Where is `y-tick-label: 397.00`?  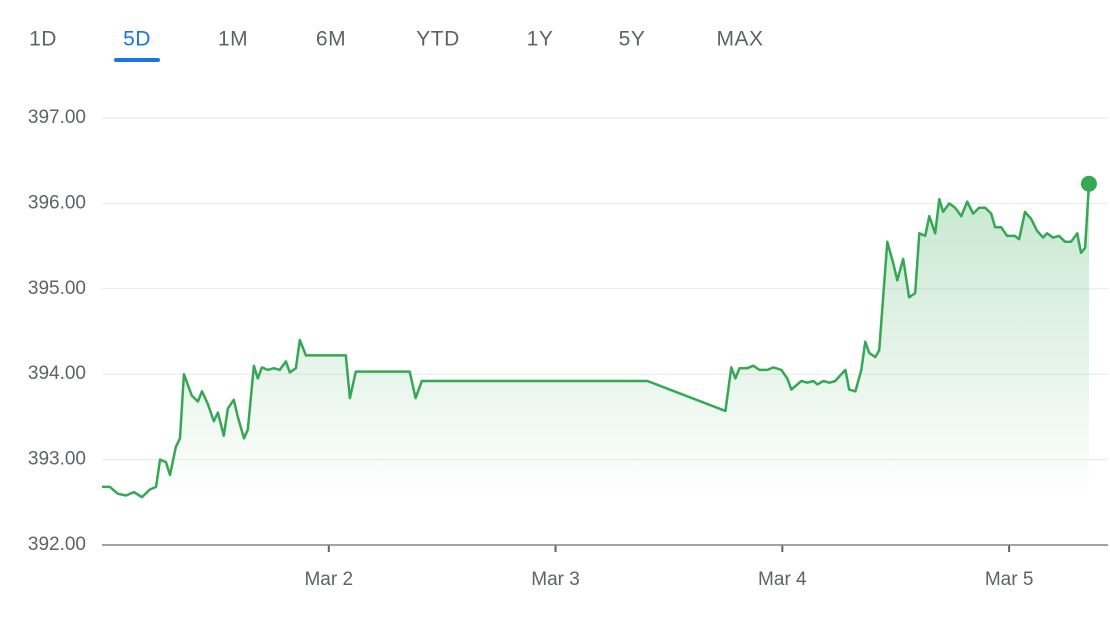 y-tick-label: 397.00 is located at coordinates (57, 117).